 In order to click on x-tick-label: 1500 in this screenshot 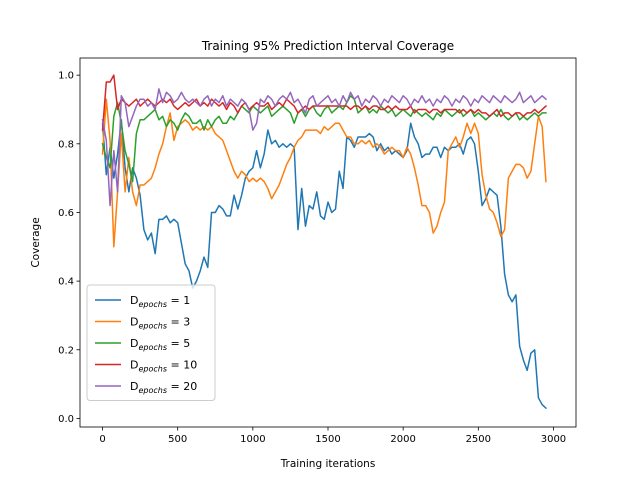, I will do `click(327, 439)`.